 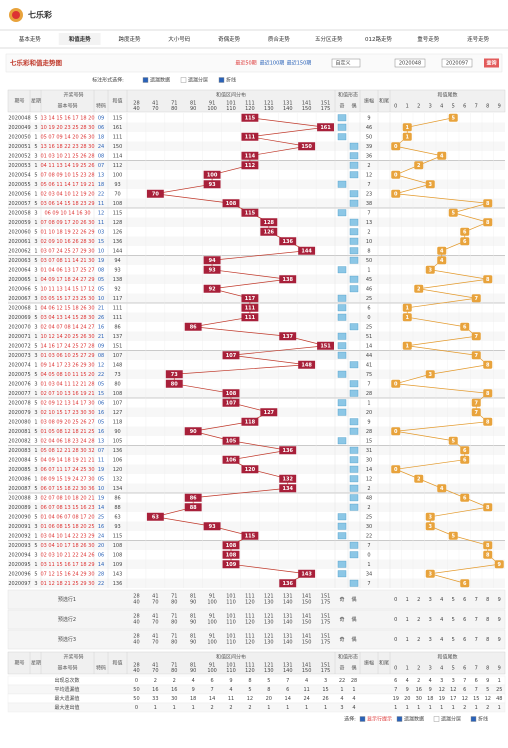 What do you see at coordinates (279, 39) in the screenshot?
I see `nav-tab: 质合走势` at bounding box center [279, 39].